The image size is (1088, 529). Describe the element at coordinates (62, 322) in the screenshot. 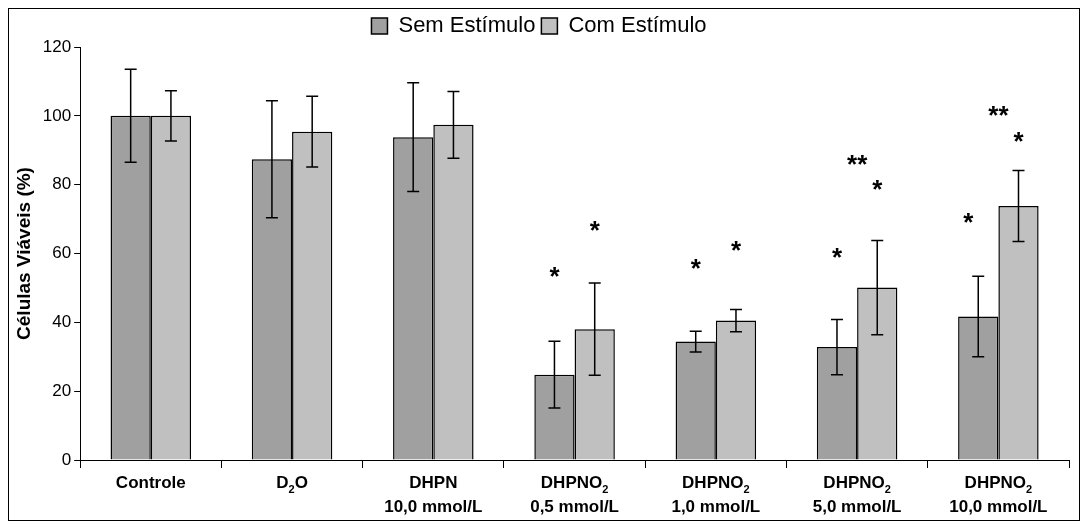

I see `y-tick-label: 40` at that location.